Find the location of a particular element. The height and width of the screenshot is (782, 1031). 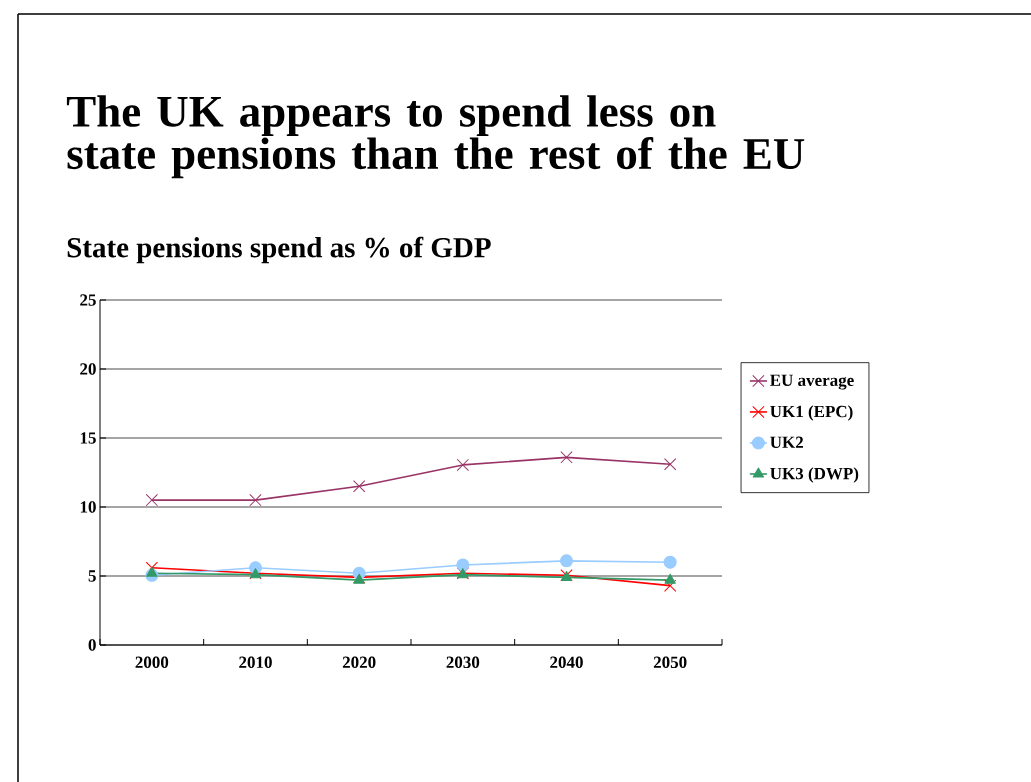

chart-title: The UK appears to spend less on state pensions than the rest of the EU is located at coordinates (435, 137).